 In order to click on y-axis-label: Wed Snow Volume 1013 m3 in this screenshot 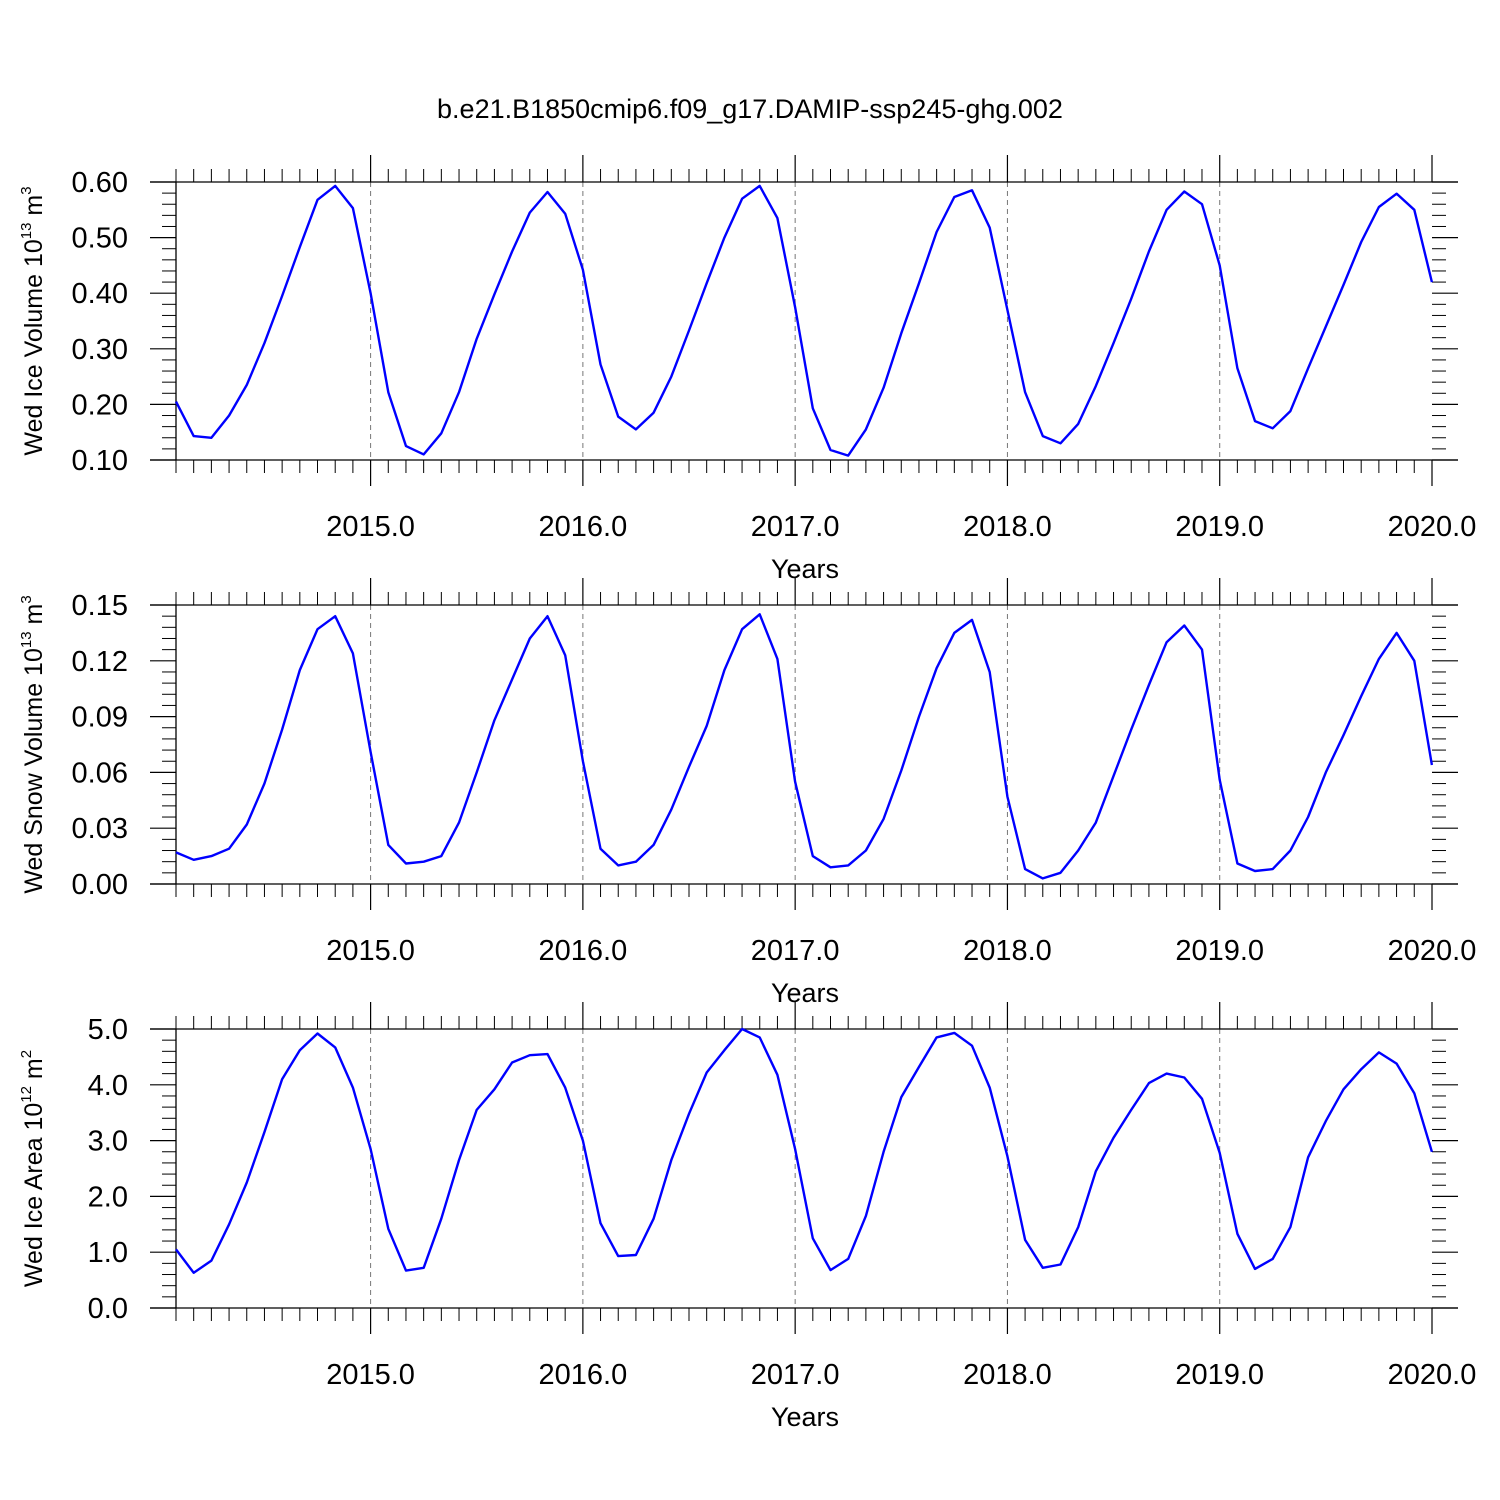, I will do `click(33, 744)`.